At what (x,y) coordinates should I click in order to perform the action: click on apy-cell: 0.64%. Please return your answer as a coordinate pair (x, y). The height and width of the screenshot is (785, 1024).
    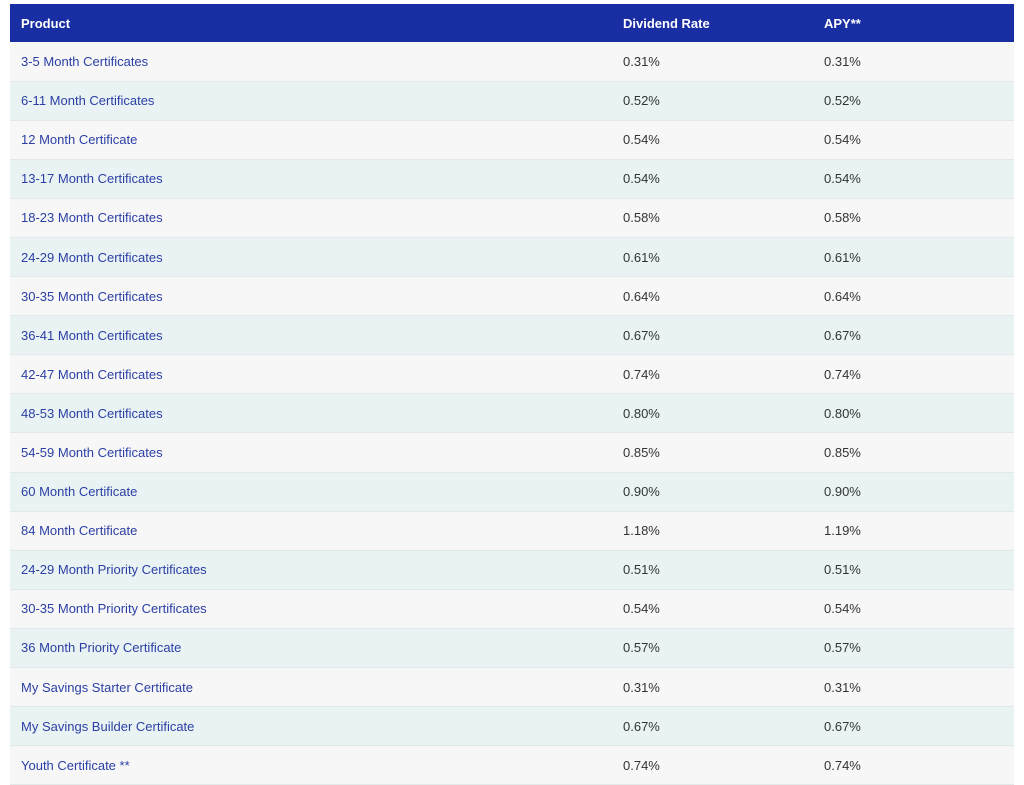
    Looking at the image, I should click on (842, 296).